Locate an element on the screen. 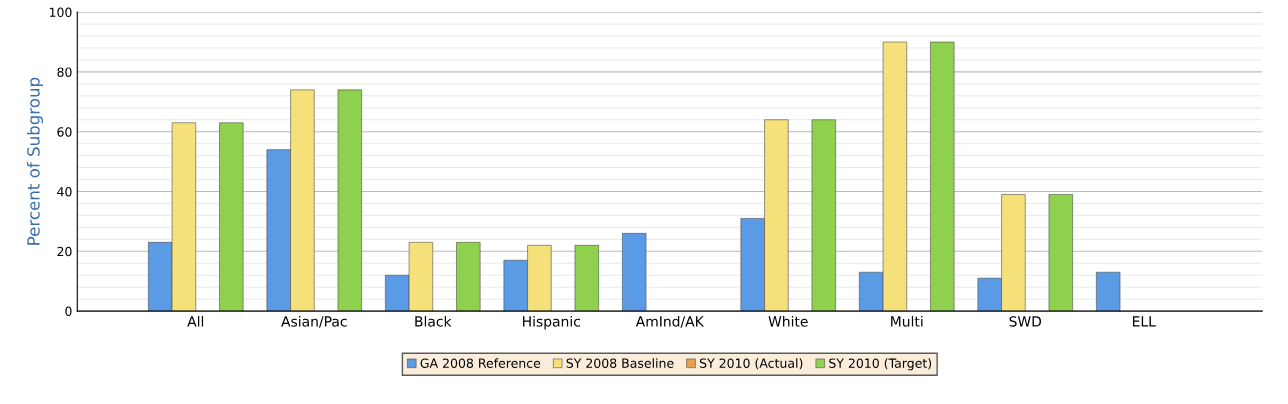 This screenshot has height=404, width=1288. legend-label: GA 2008 Reference is located at coordinates (480, 363).